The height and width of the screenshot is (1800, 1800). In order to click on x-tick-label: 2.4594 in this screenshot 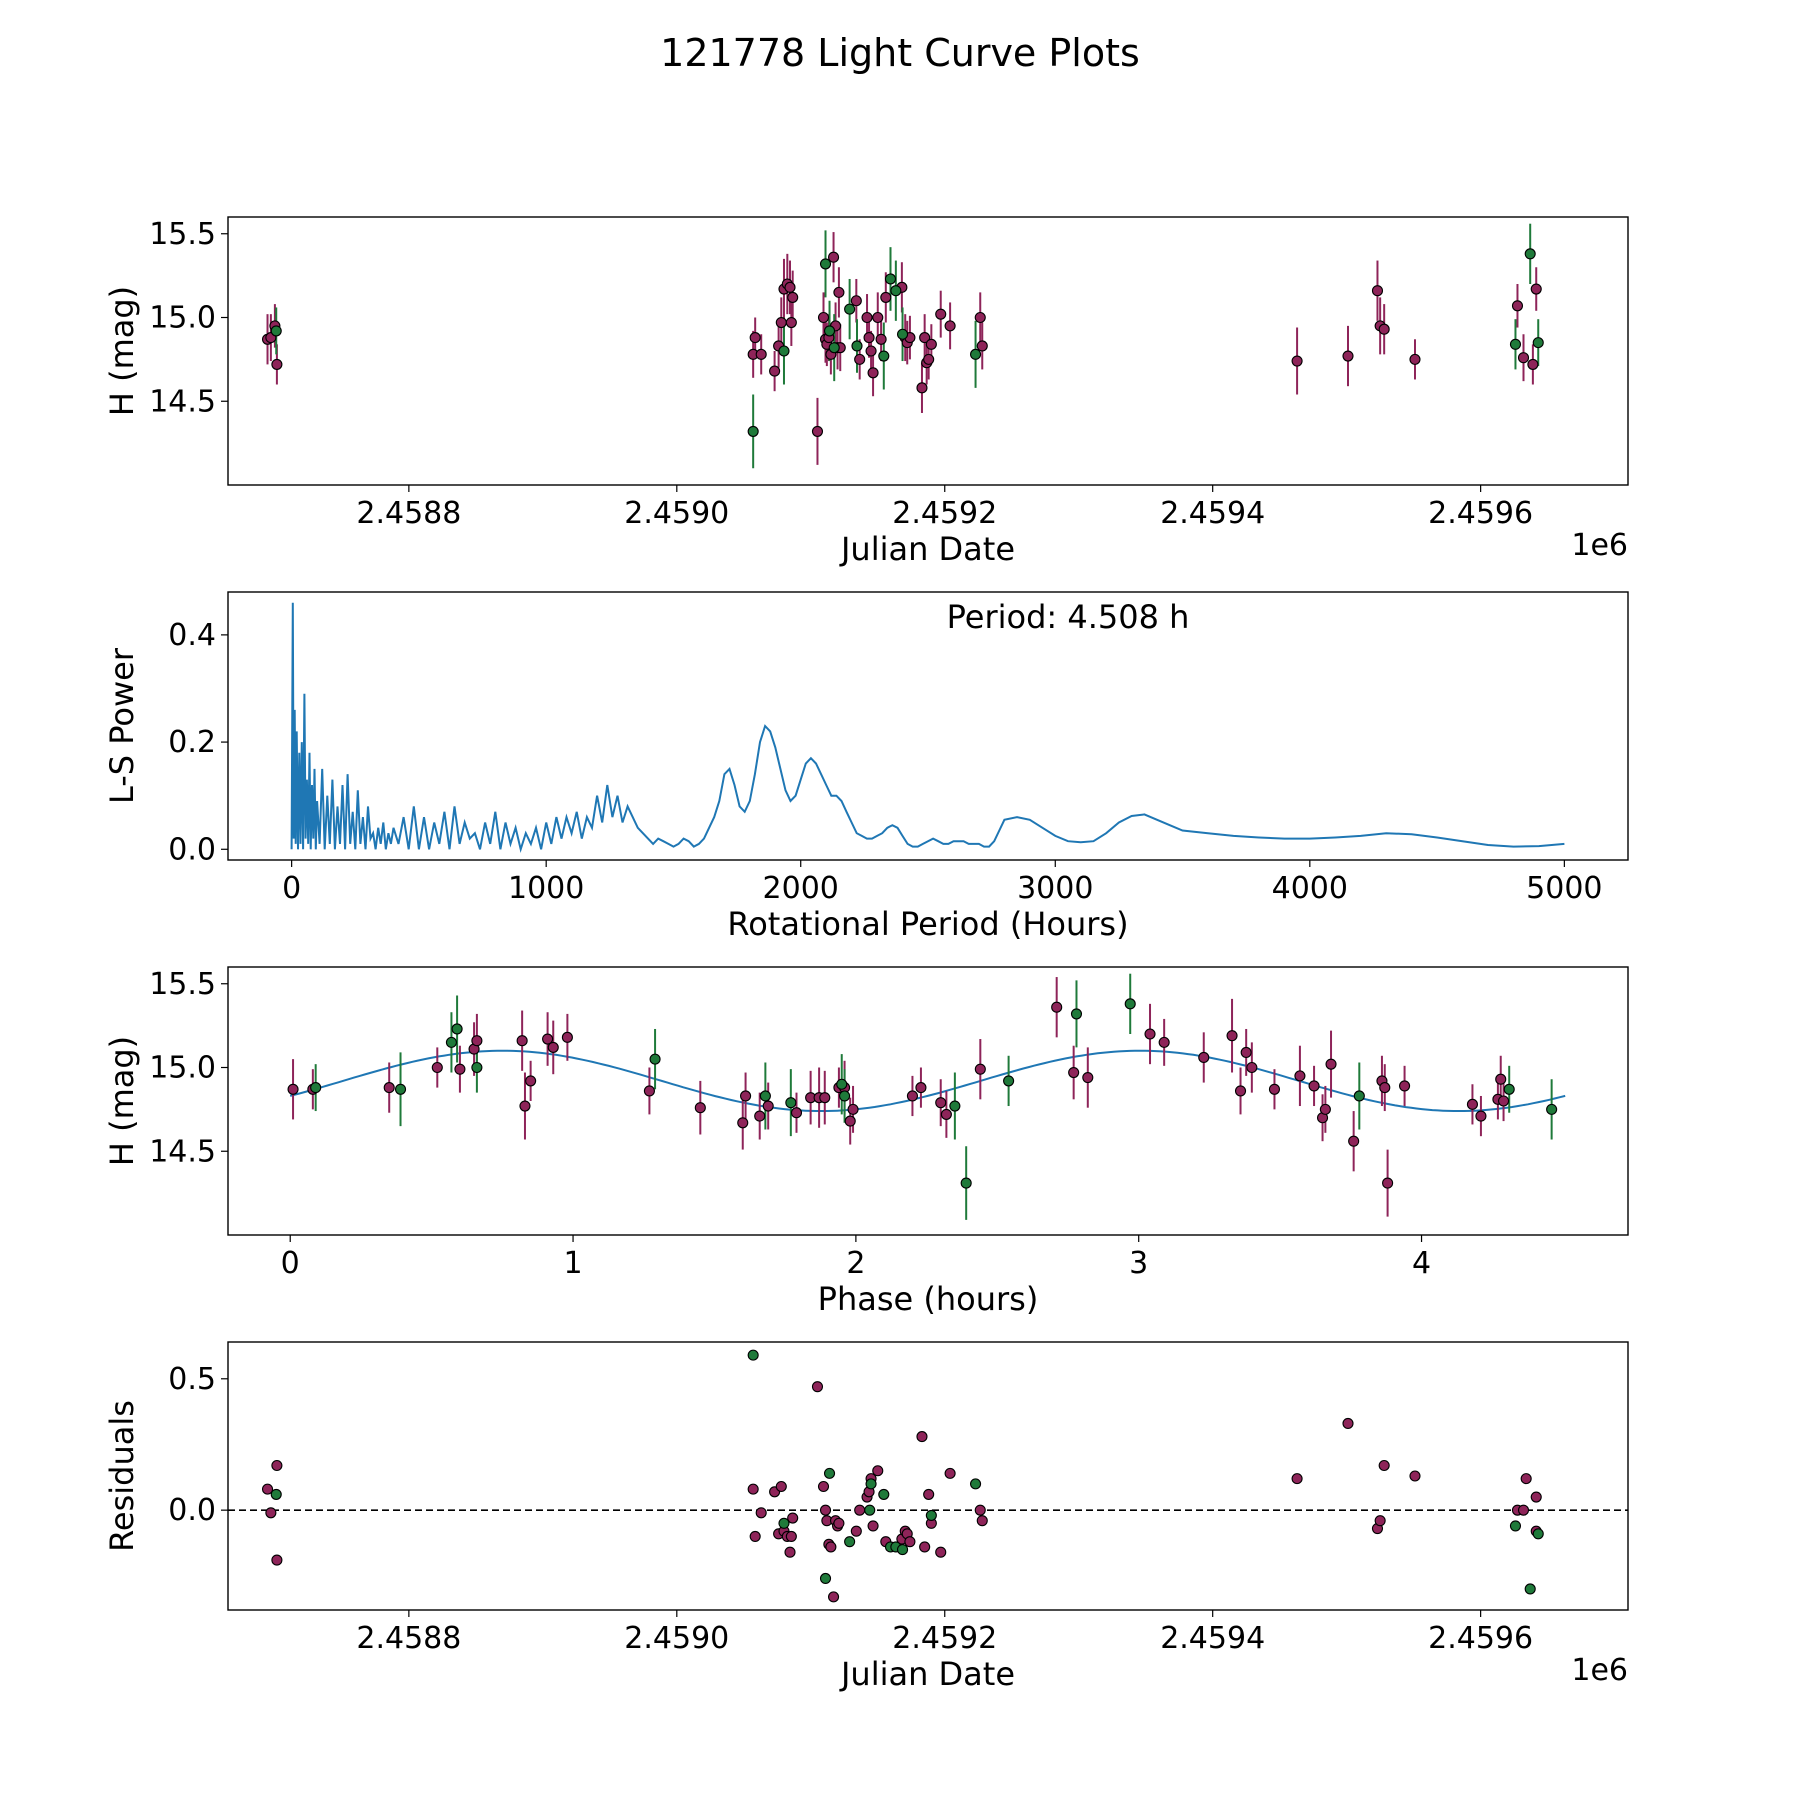, I will do `click(1212, 1638)`.